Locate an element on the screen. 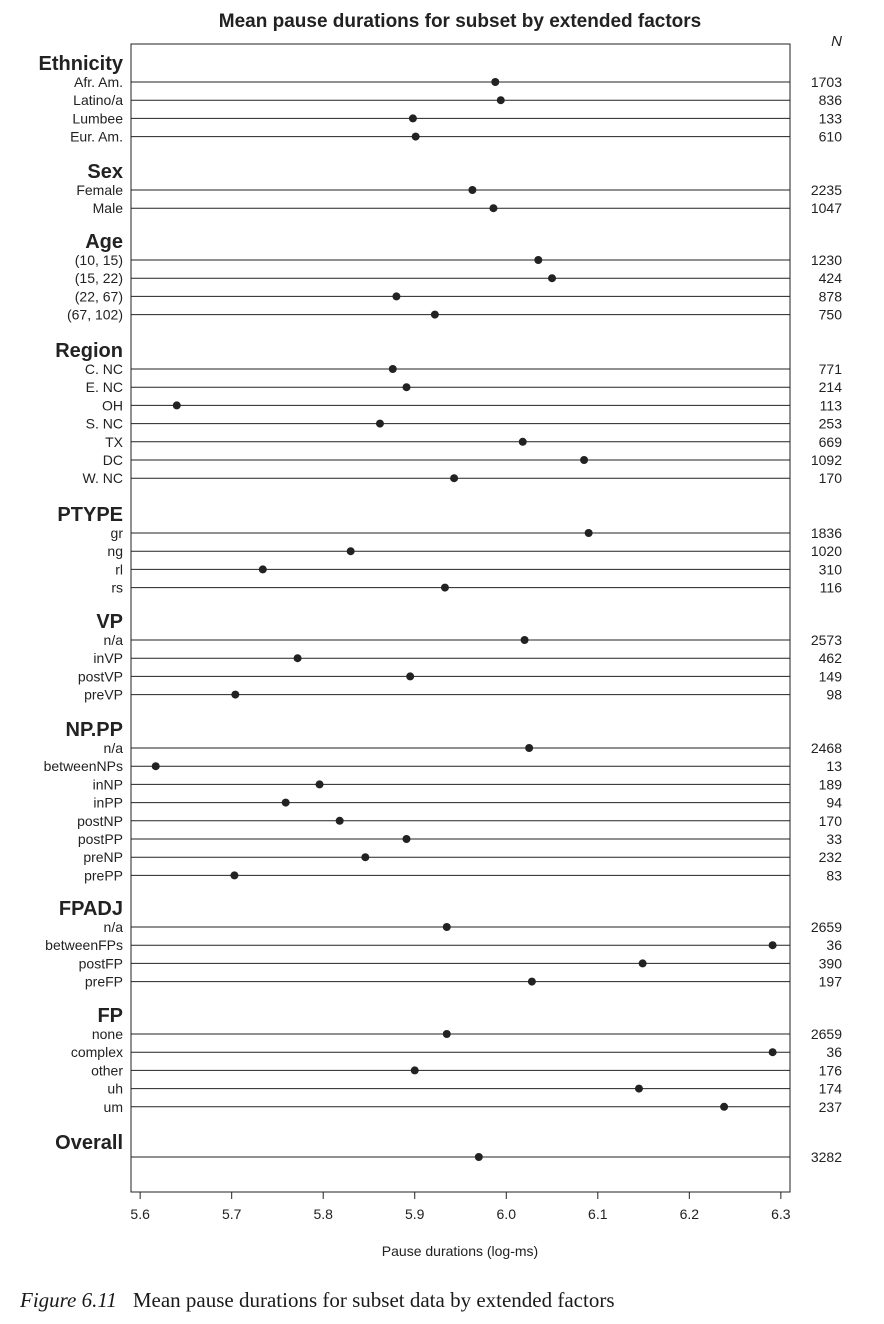 The width and height of the screenshot is (884, 1324). row-label-np-pp-inpp: inPP is located at coordinates (108, 803).